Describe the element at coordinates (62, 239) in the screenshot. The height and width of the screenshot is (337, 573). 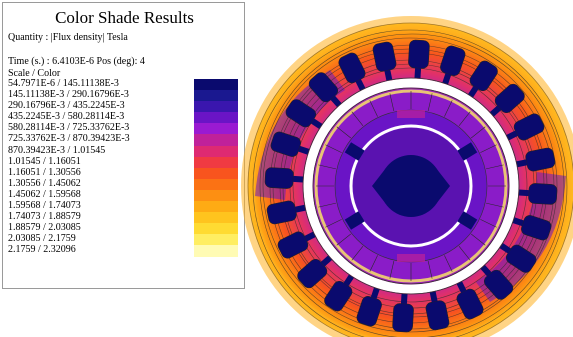
I see `legend-row-max: 2.1759` at that location.